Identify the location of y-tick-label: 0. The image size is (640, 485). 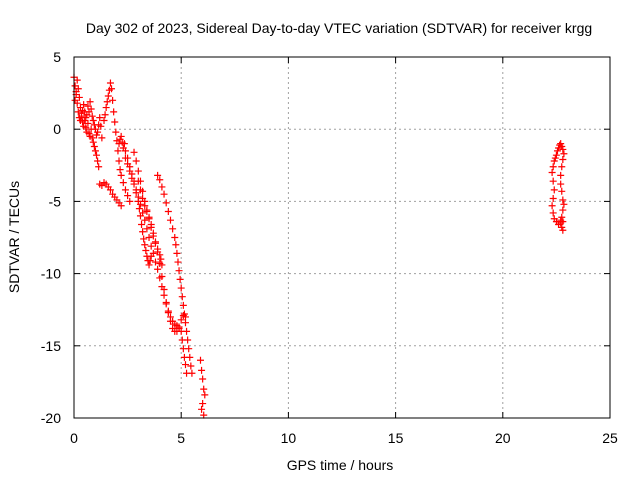
(57, 129).